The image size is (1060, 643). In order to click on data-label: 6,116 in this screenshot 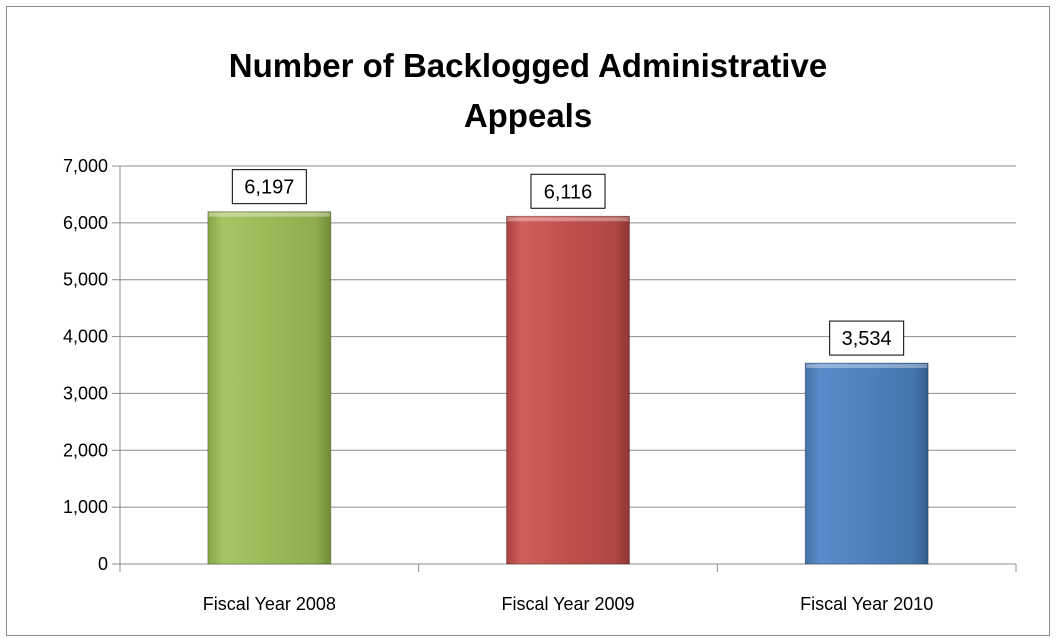, I will do `click(568, 192)`.